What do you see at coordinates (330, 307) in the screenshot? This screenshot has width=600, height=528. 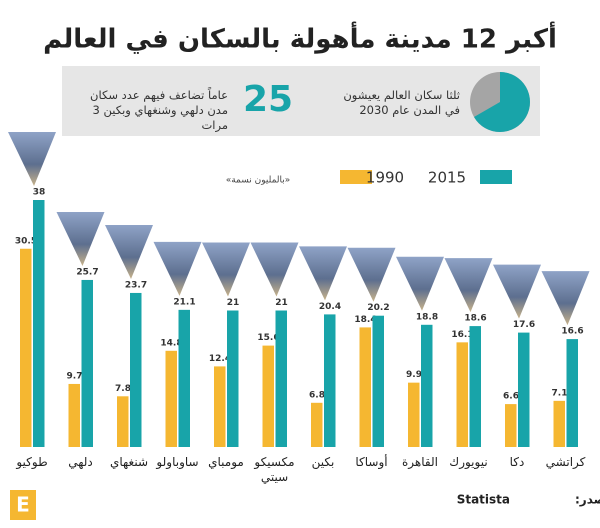 I see `value-label: 20.4` at bounding box center [330, 307].